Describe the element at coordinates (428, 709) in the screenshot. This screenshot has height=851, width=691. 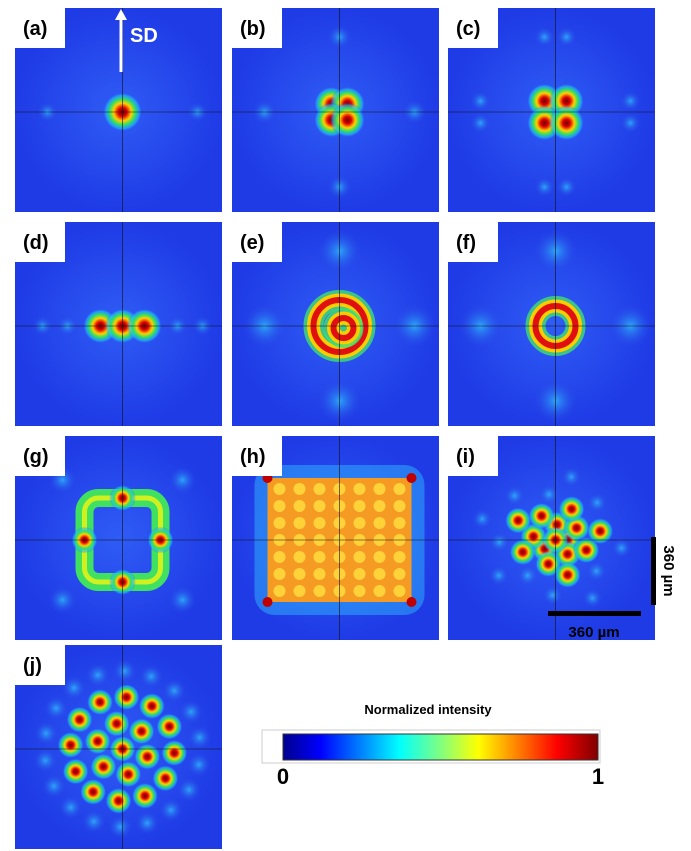
I see `colorbar-title: Normalized intensity` at that location.